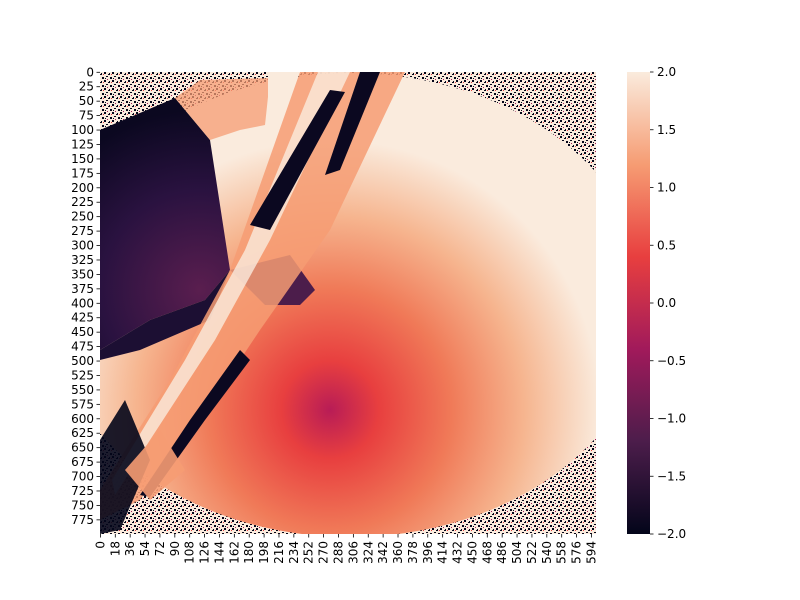 Image resolution: width=800 pixels, height=600 pixels. Describe the element at coordinates (294, 552) in the screenshot. I see `x-tick-label: 234` at that location.